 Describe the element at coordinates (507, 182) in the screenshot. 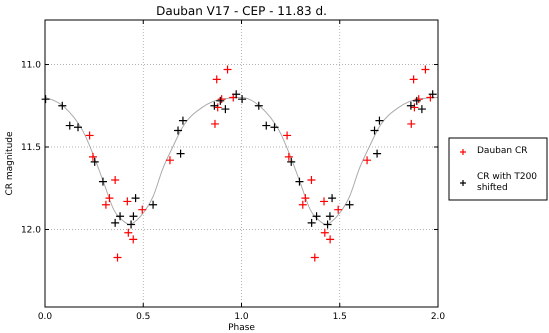

I see `legend-label: CR with T200 shifted` at that location.